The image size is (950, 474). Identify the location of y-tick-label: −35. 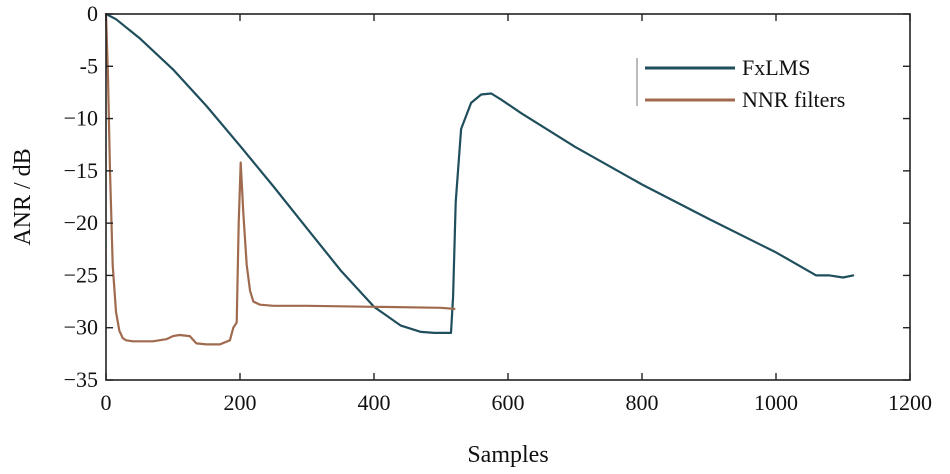
(81, 379).